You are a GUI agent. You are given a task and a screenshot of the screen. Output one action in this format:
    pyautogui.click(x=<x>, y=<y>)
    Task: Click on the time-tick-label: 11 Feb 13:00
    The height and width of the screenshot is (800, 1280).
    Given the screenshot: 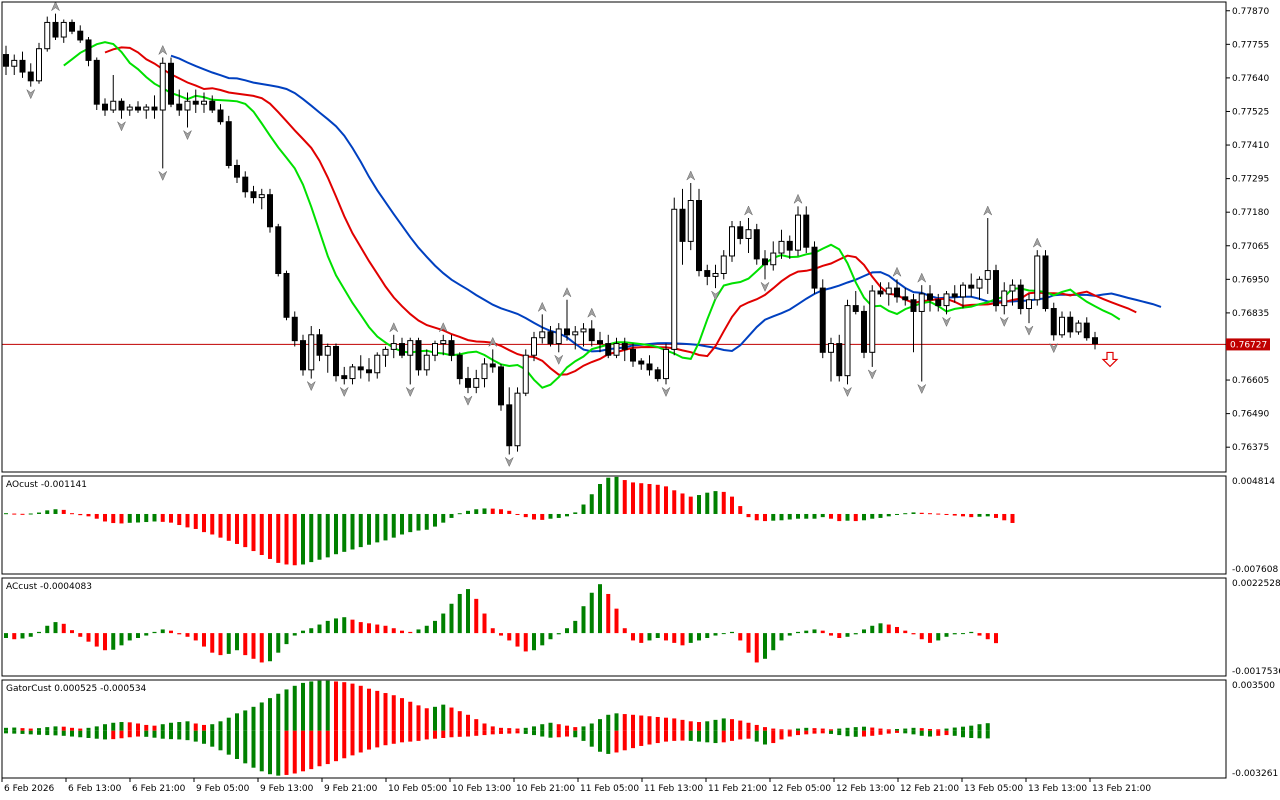 What is the action you would take?
    pyautogui.click(x=673, y=789)
    